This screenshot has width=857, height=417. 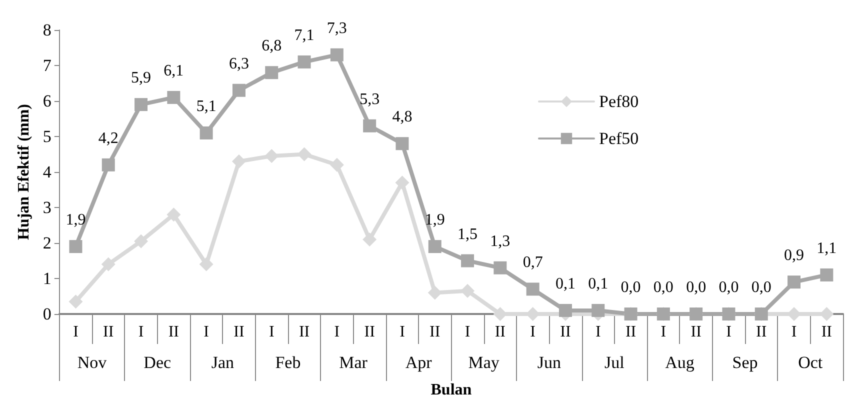 What do you see at coordinates (47, 136) in the screenshot?
I see `y-tick-label: 5` at bounding box center [47, 136].